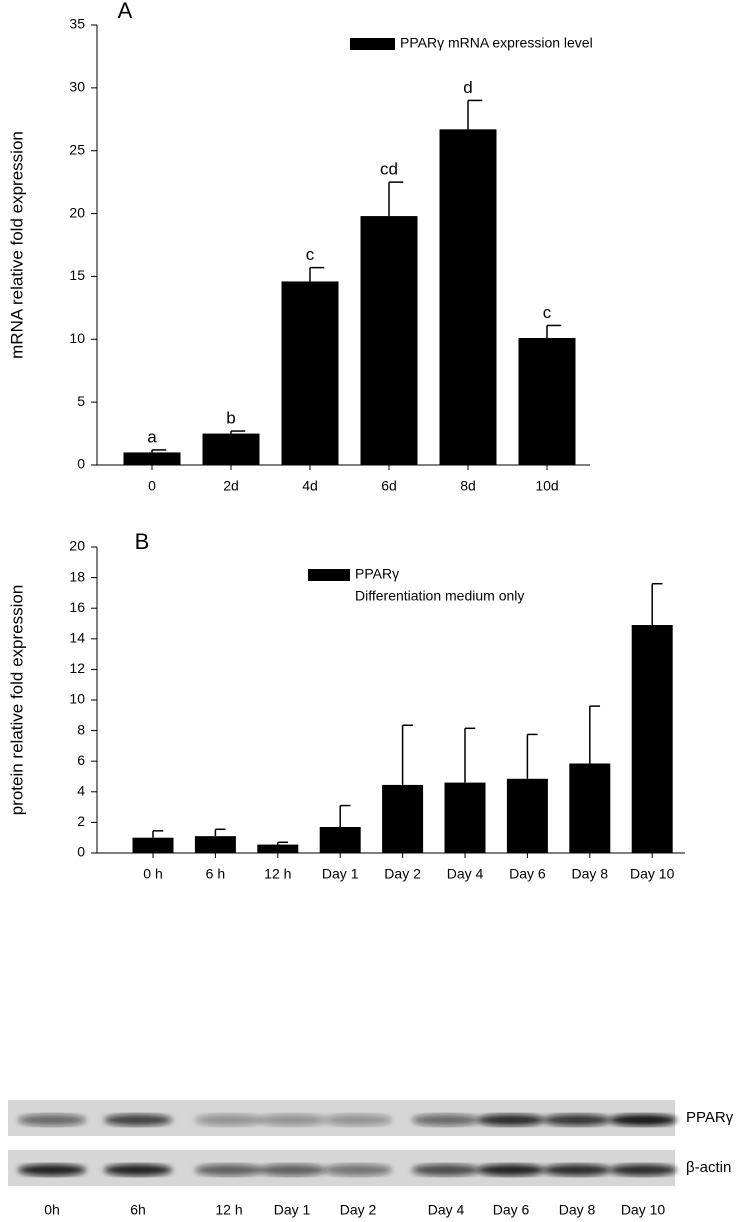  Describe the element at coordinates (277, 874) in the screenshot. I see `x-tick-label: 12 h` at that location.